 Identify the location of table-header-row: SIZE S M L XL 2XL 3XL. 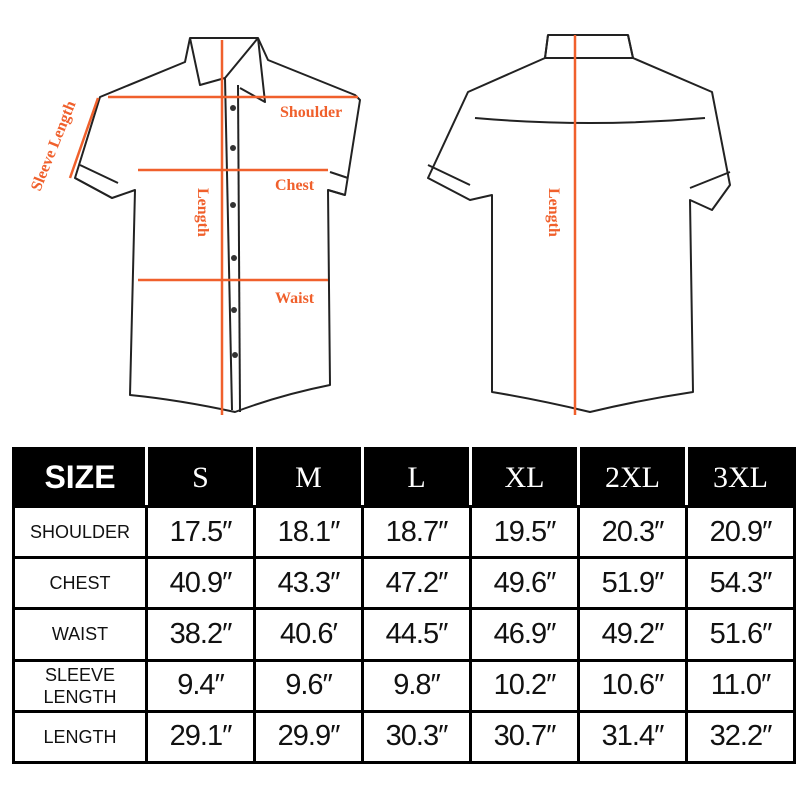
(404, 477).